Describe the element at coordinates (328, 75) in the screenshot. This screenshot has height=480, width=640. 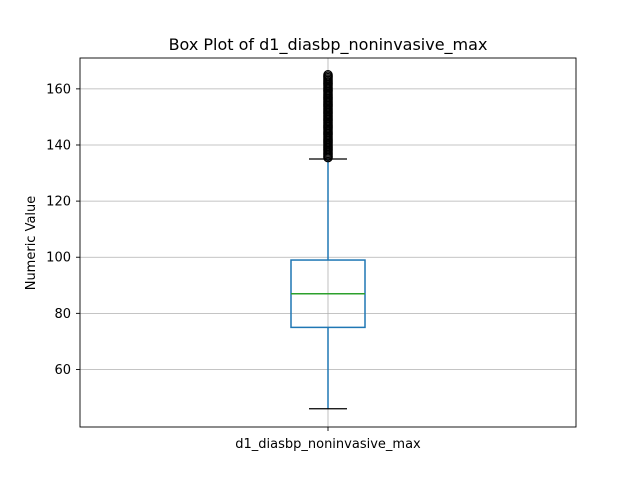
I see `outlier-point` at that location.